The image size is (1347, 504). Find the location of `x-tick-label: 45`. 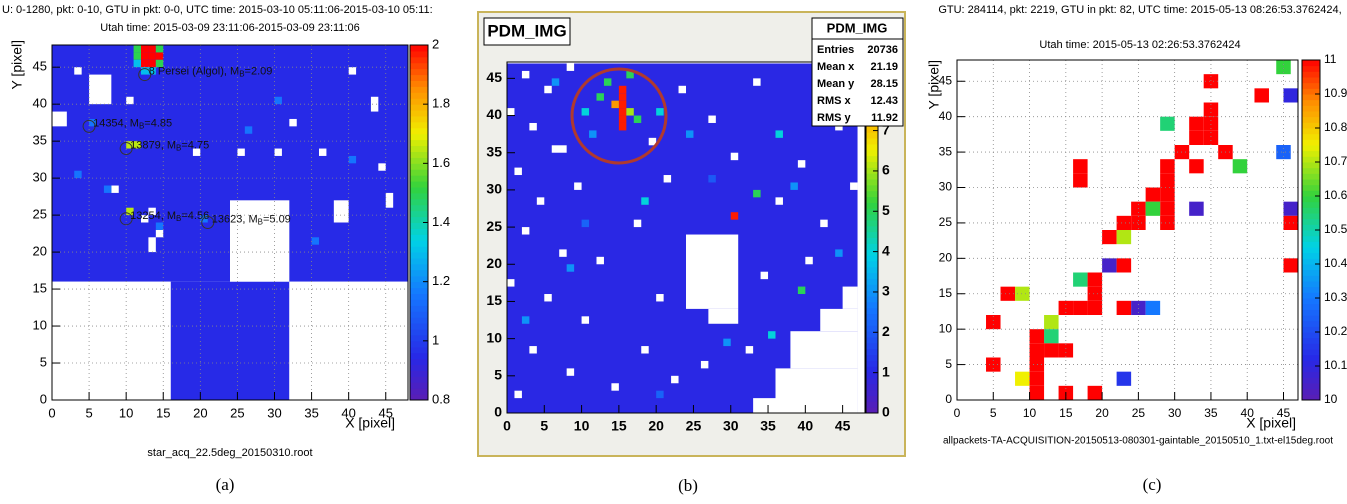

x-tick-label: 45 is located at coordinates (1284, 413).